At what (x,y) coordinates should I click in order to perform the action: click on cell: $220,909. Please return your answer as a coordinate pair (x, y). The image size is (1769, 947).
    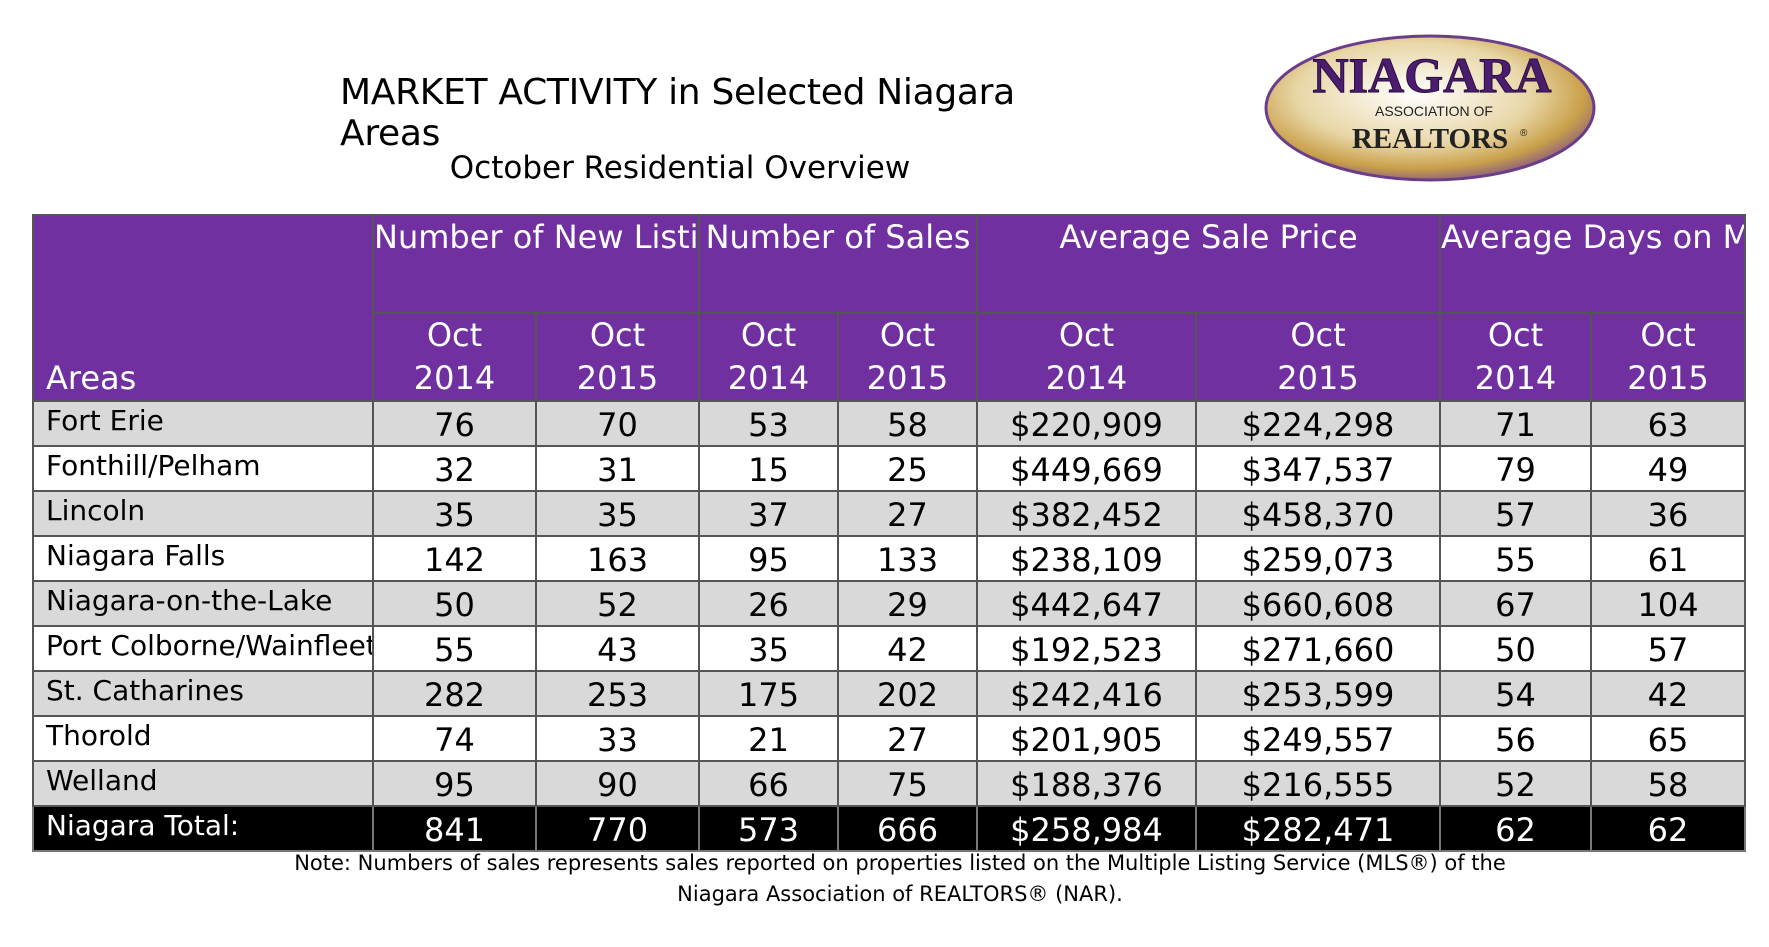
    Looking at the image, I should click on (1087, 423).